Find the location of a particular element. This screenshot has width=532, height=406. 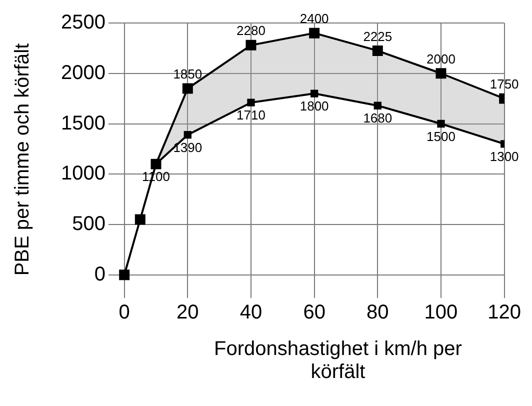

data-label: 1850 is located at coordinates (187, 74).